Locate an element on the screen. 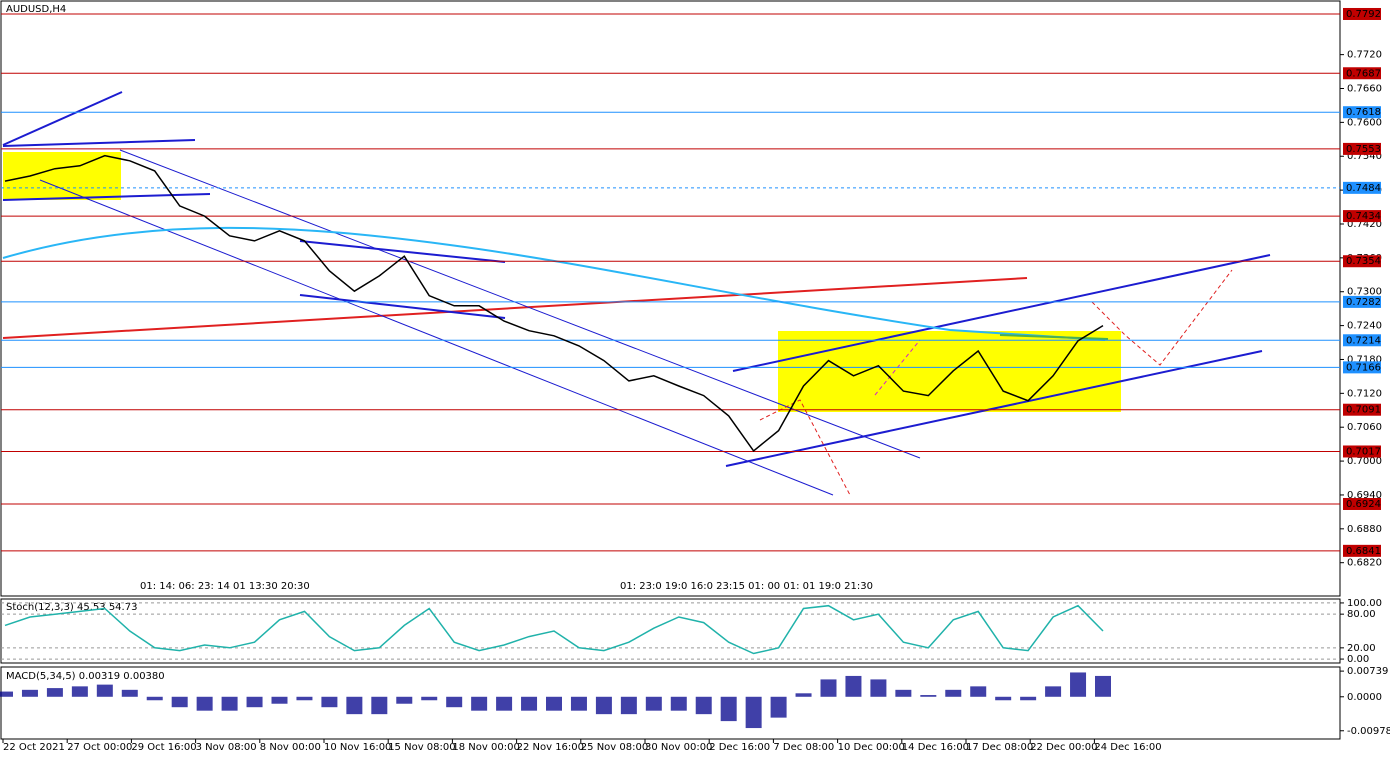 This screenshot has width=1390, height=757. price-tag-label: 0.7354 is located at coordinates (1363, 261).